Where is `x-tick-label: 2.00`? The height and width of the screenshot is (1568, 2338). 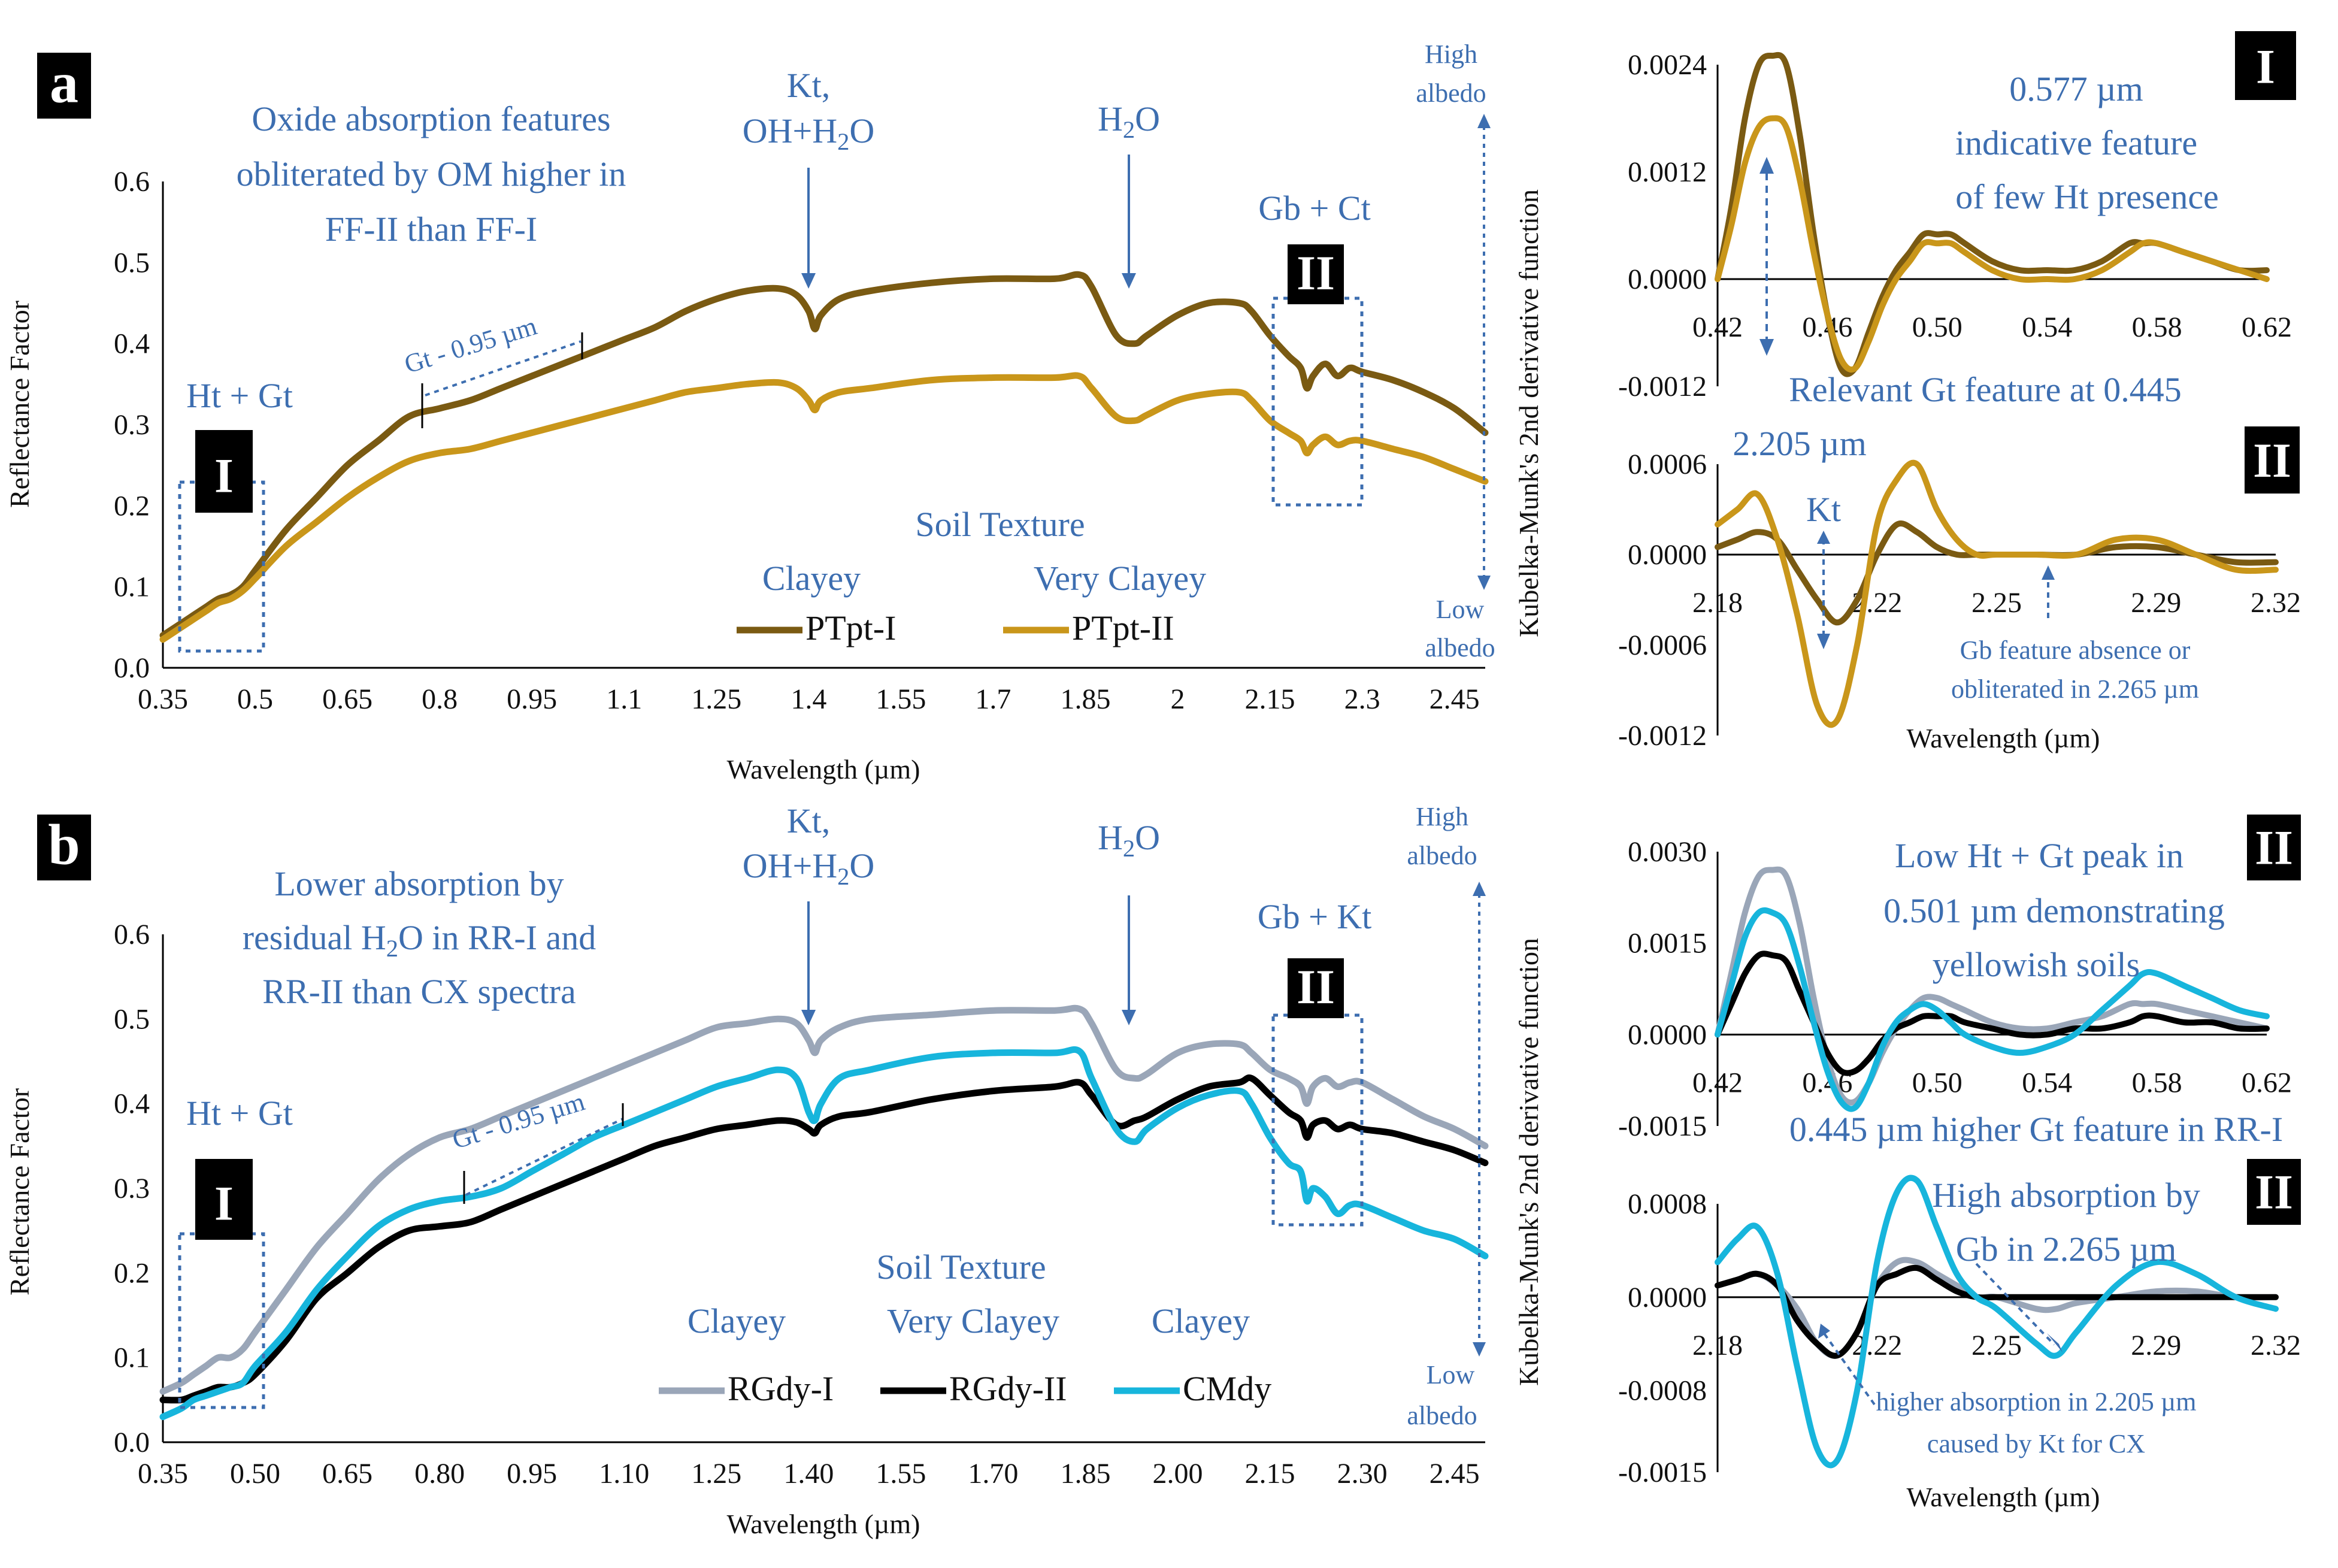 x-tick-label: 2.00 is located at coordinates (1178, 1474).